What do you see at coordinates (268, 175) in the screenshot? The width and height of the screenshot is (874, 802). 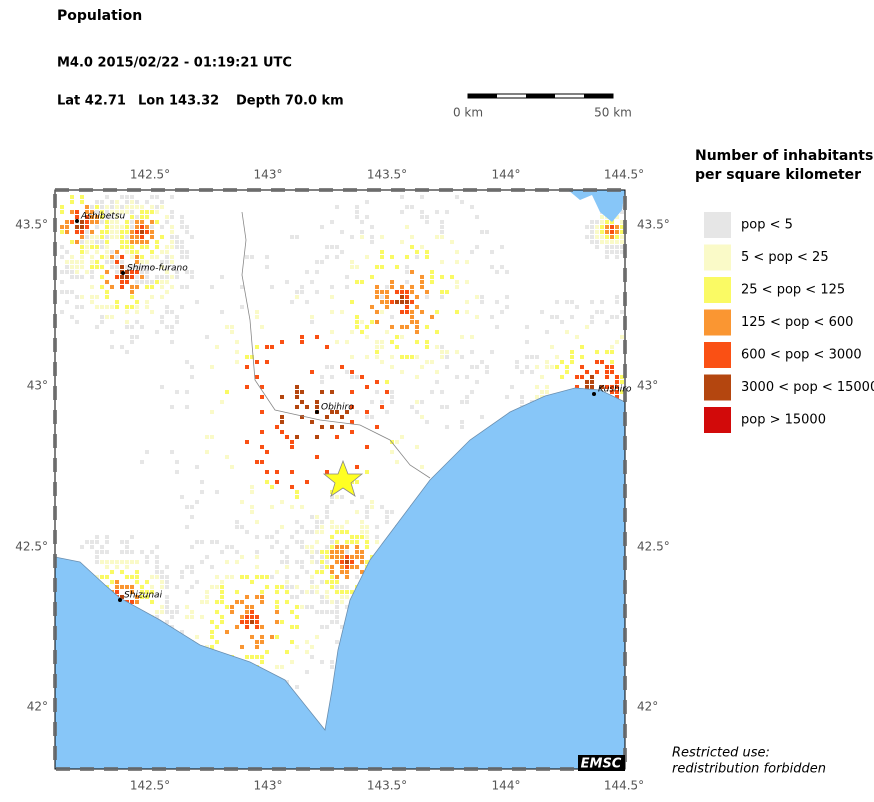 I see `lon-tick-label: 143°` at bounding box center [268, 175].